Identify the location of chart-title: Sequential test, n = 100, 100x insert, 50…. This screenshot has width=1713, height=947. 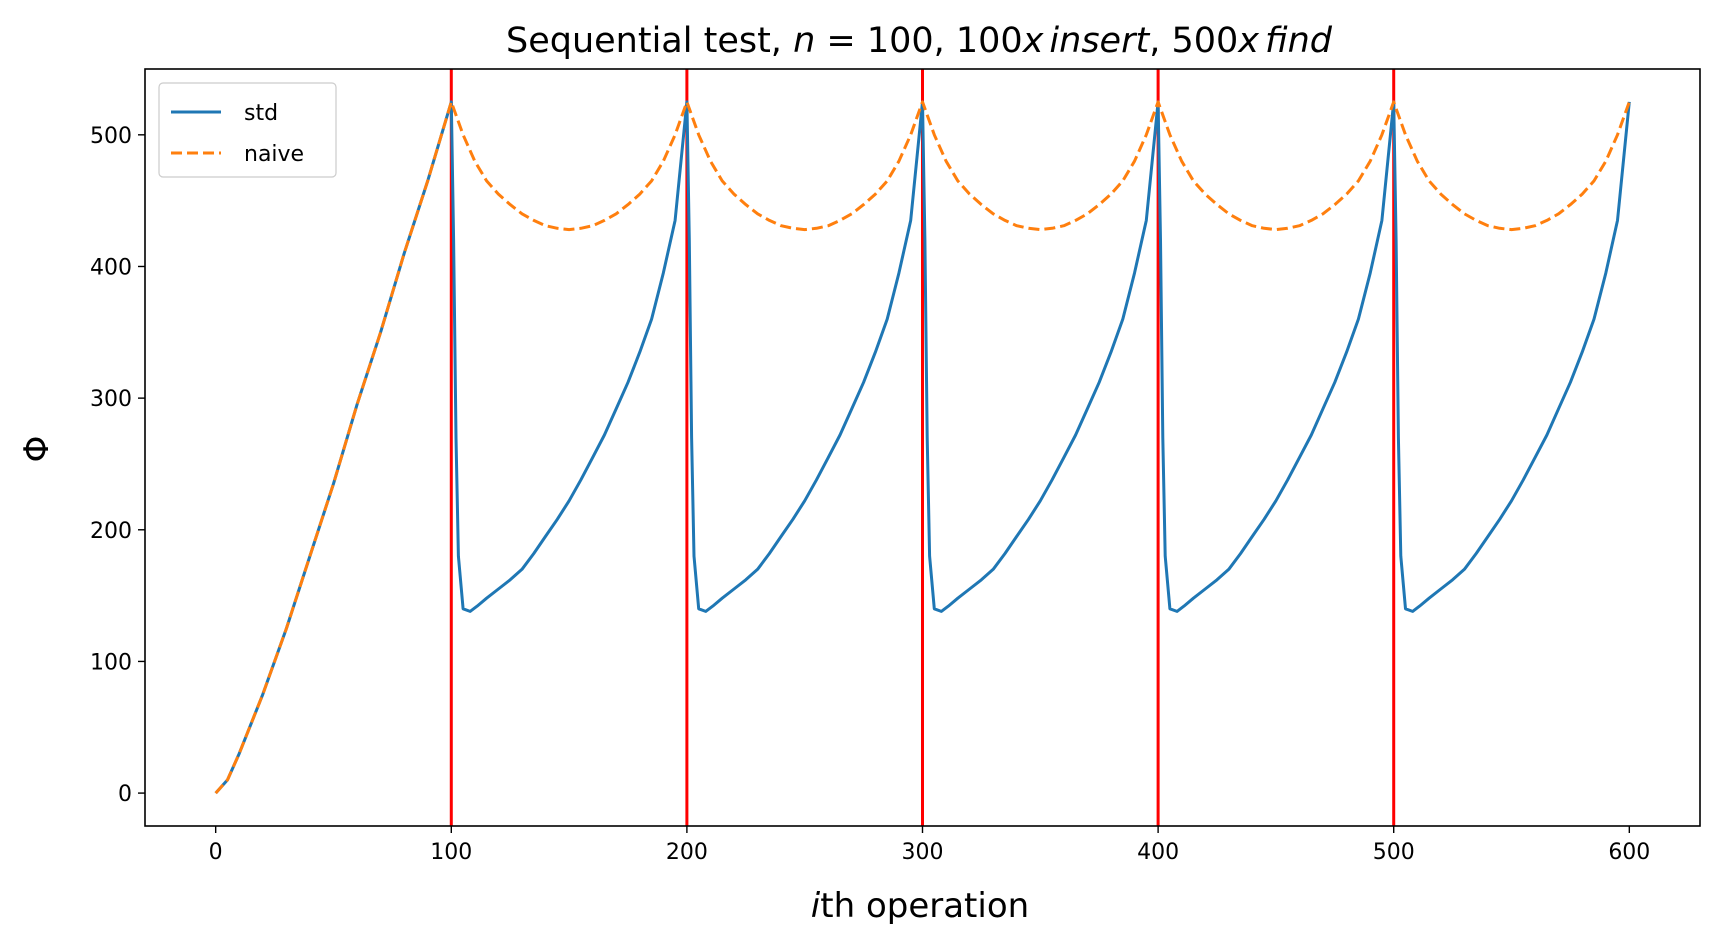
(919, 41).